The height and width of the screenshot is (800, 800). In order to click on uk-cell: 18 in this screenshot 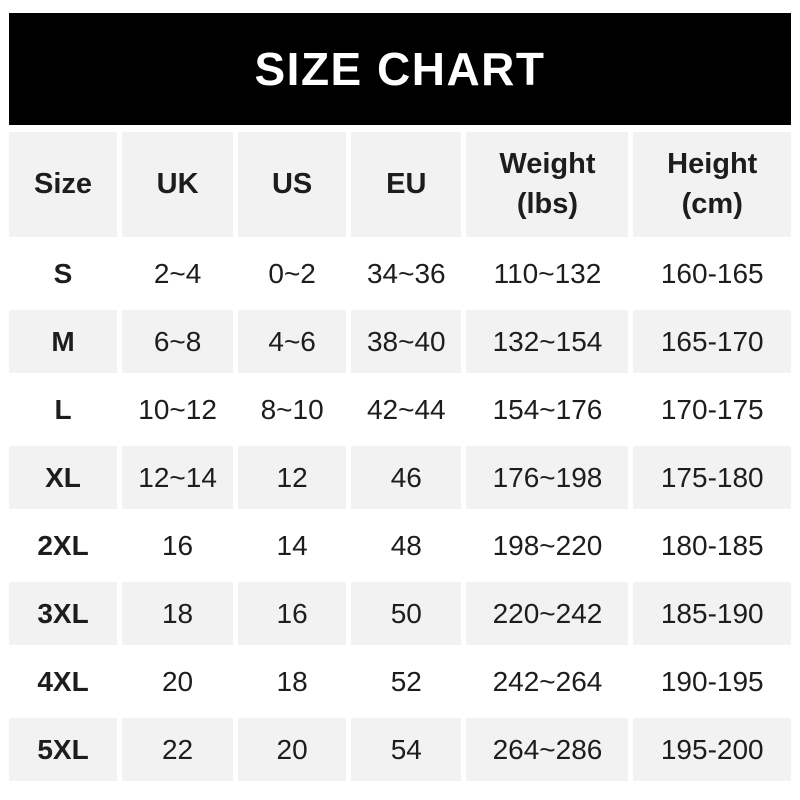, I will do `click(178, 613)`.